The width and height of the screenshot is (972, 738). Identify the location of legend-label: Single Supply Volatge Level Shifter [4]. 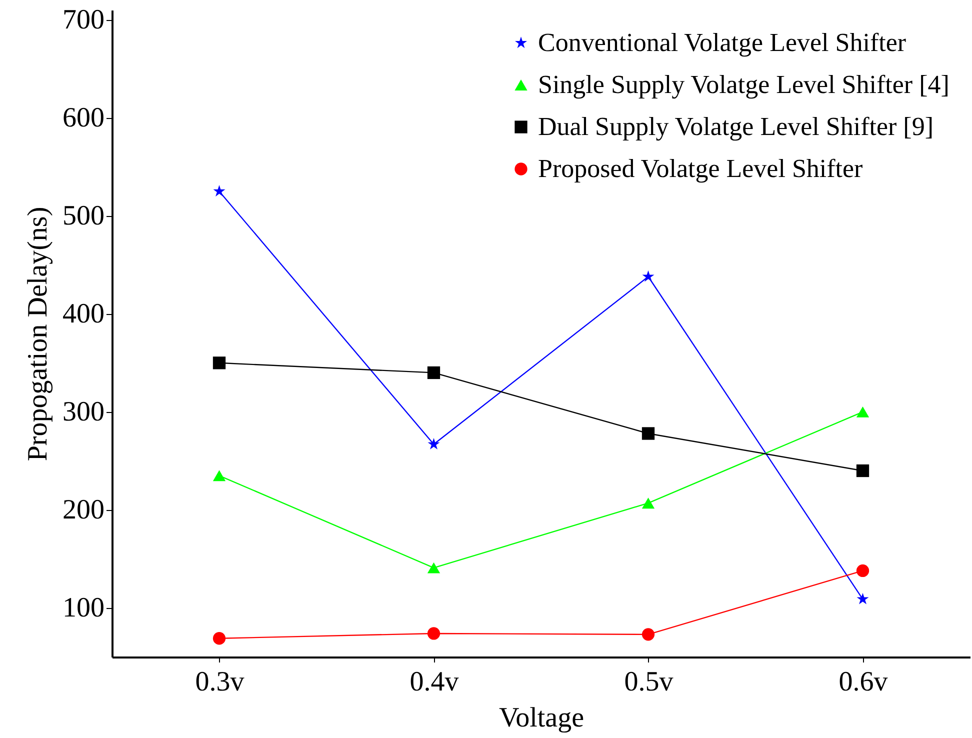
(744, 84).